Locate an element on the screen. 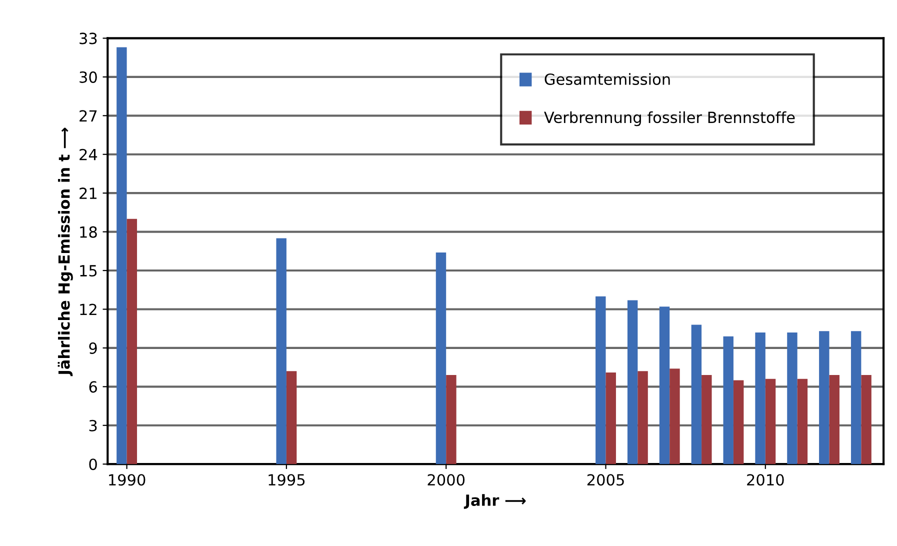 The width and height of the screenshot is (897, 546). x-tick-label: 2010 is located at coordinates (765, 480).